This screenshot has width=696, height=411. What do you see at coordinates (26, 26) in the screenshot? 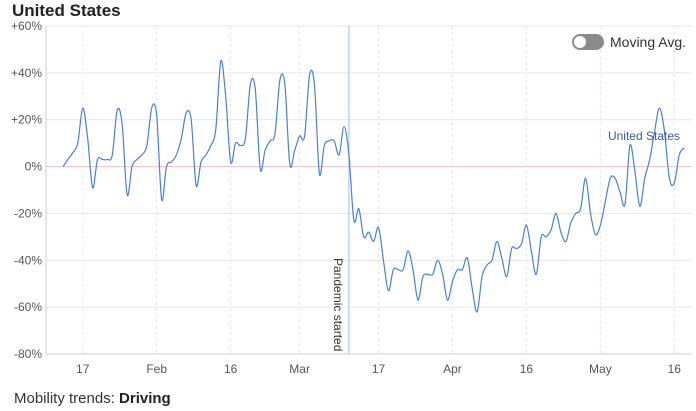
I see `y-tick-label: +60%` at bounding box center [26, 26].